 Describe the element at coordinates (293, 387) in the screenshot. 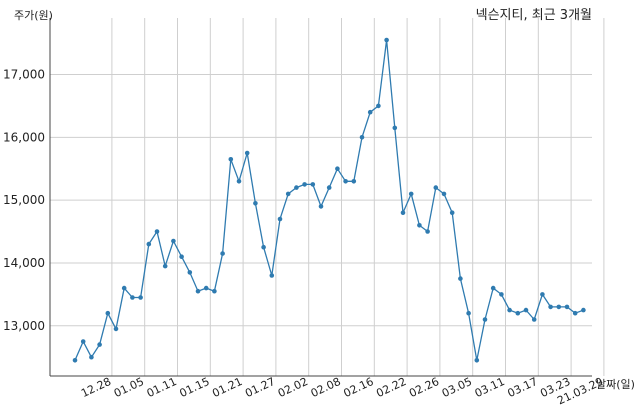

I see `x-tick-label: 02.02` at that location.